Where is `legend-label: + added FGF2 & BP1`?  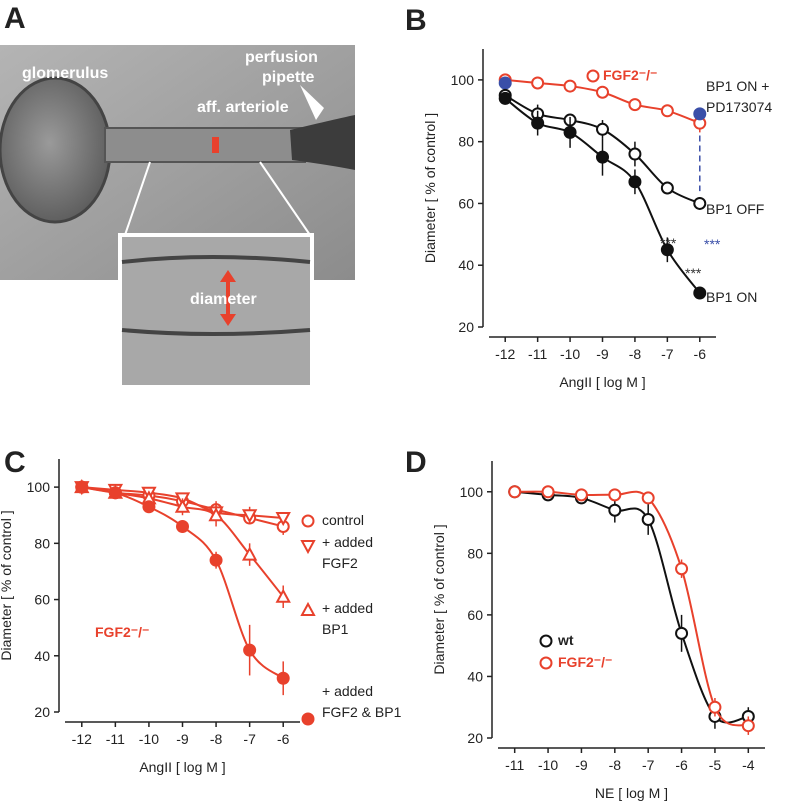 legend-label: + added FGF2 & BP1 is located at coordinates (362, 701).